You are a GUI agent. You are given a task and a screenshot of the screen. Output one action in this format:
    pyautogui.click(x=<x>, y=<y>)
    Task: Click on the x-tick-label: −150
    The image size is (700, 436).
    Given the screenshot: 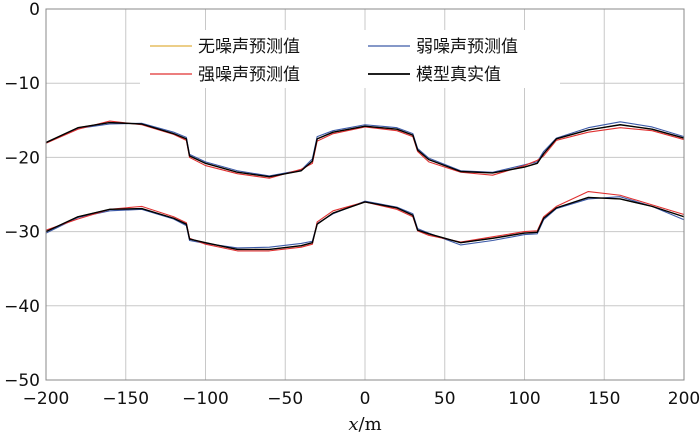 What is the action you would take?
    pyautogui.click(x=125, y=399)
    